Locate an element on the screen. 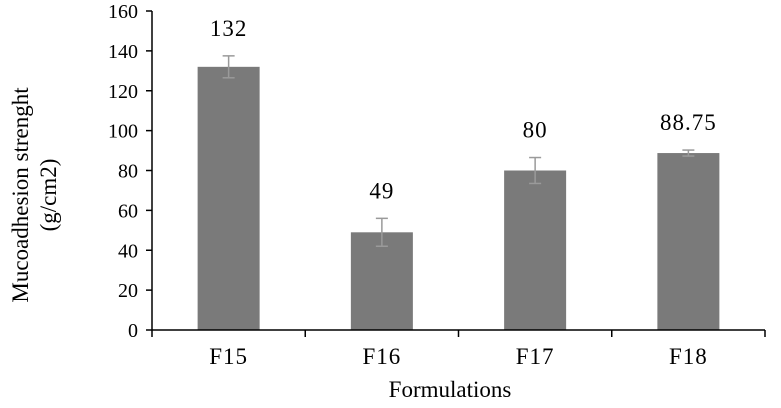 The height and width of the screenshot is (408, 781). bar-f15 is located at coordinates (228, 198).